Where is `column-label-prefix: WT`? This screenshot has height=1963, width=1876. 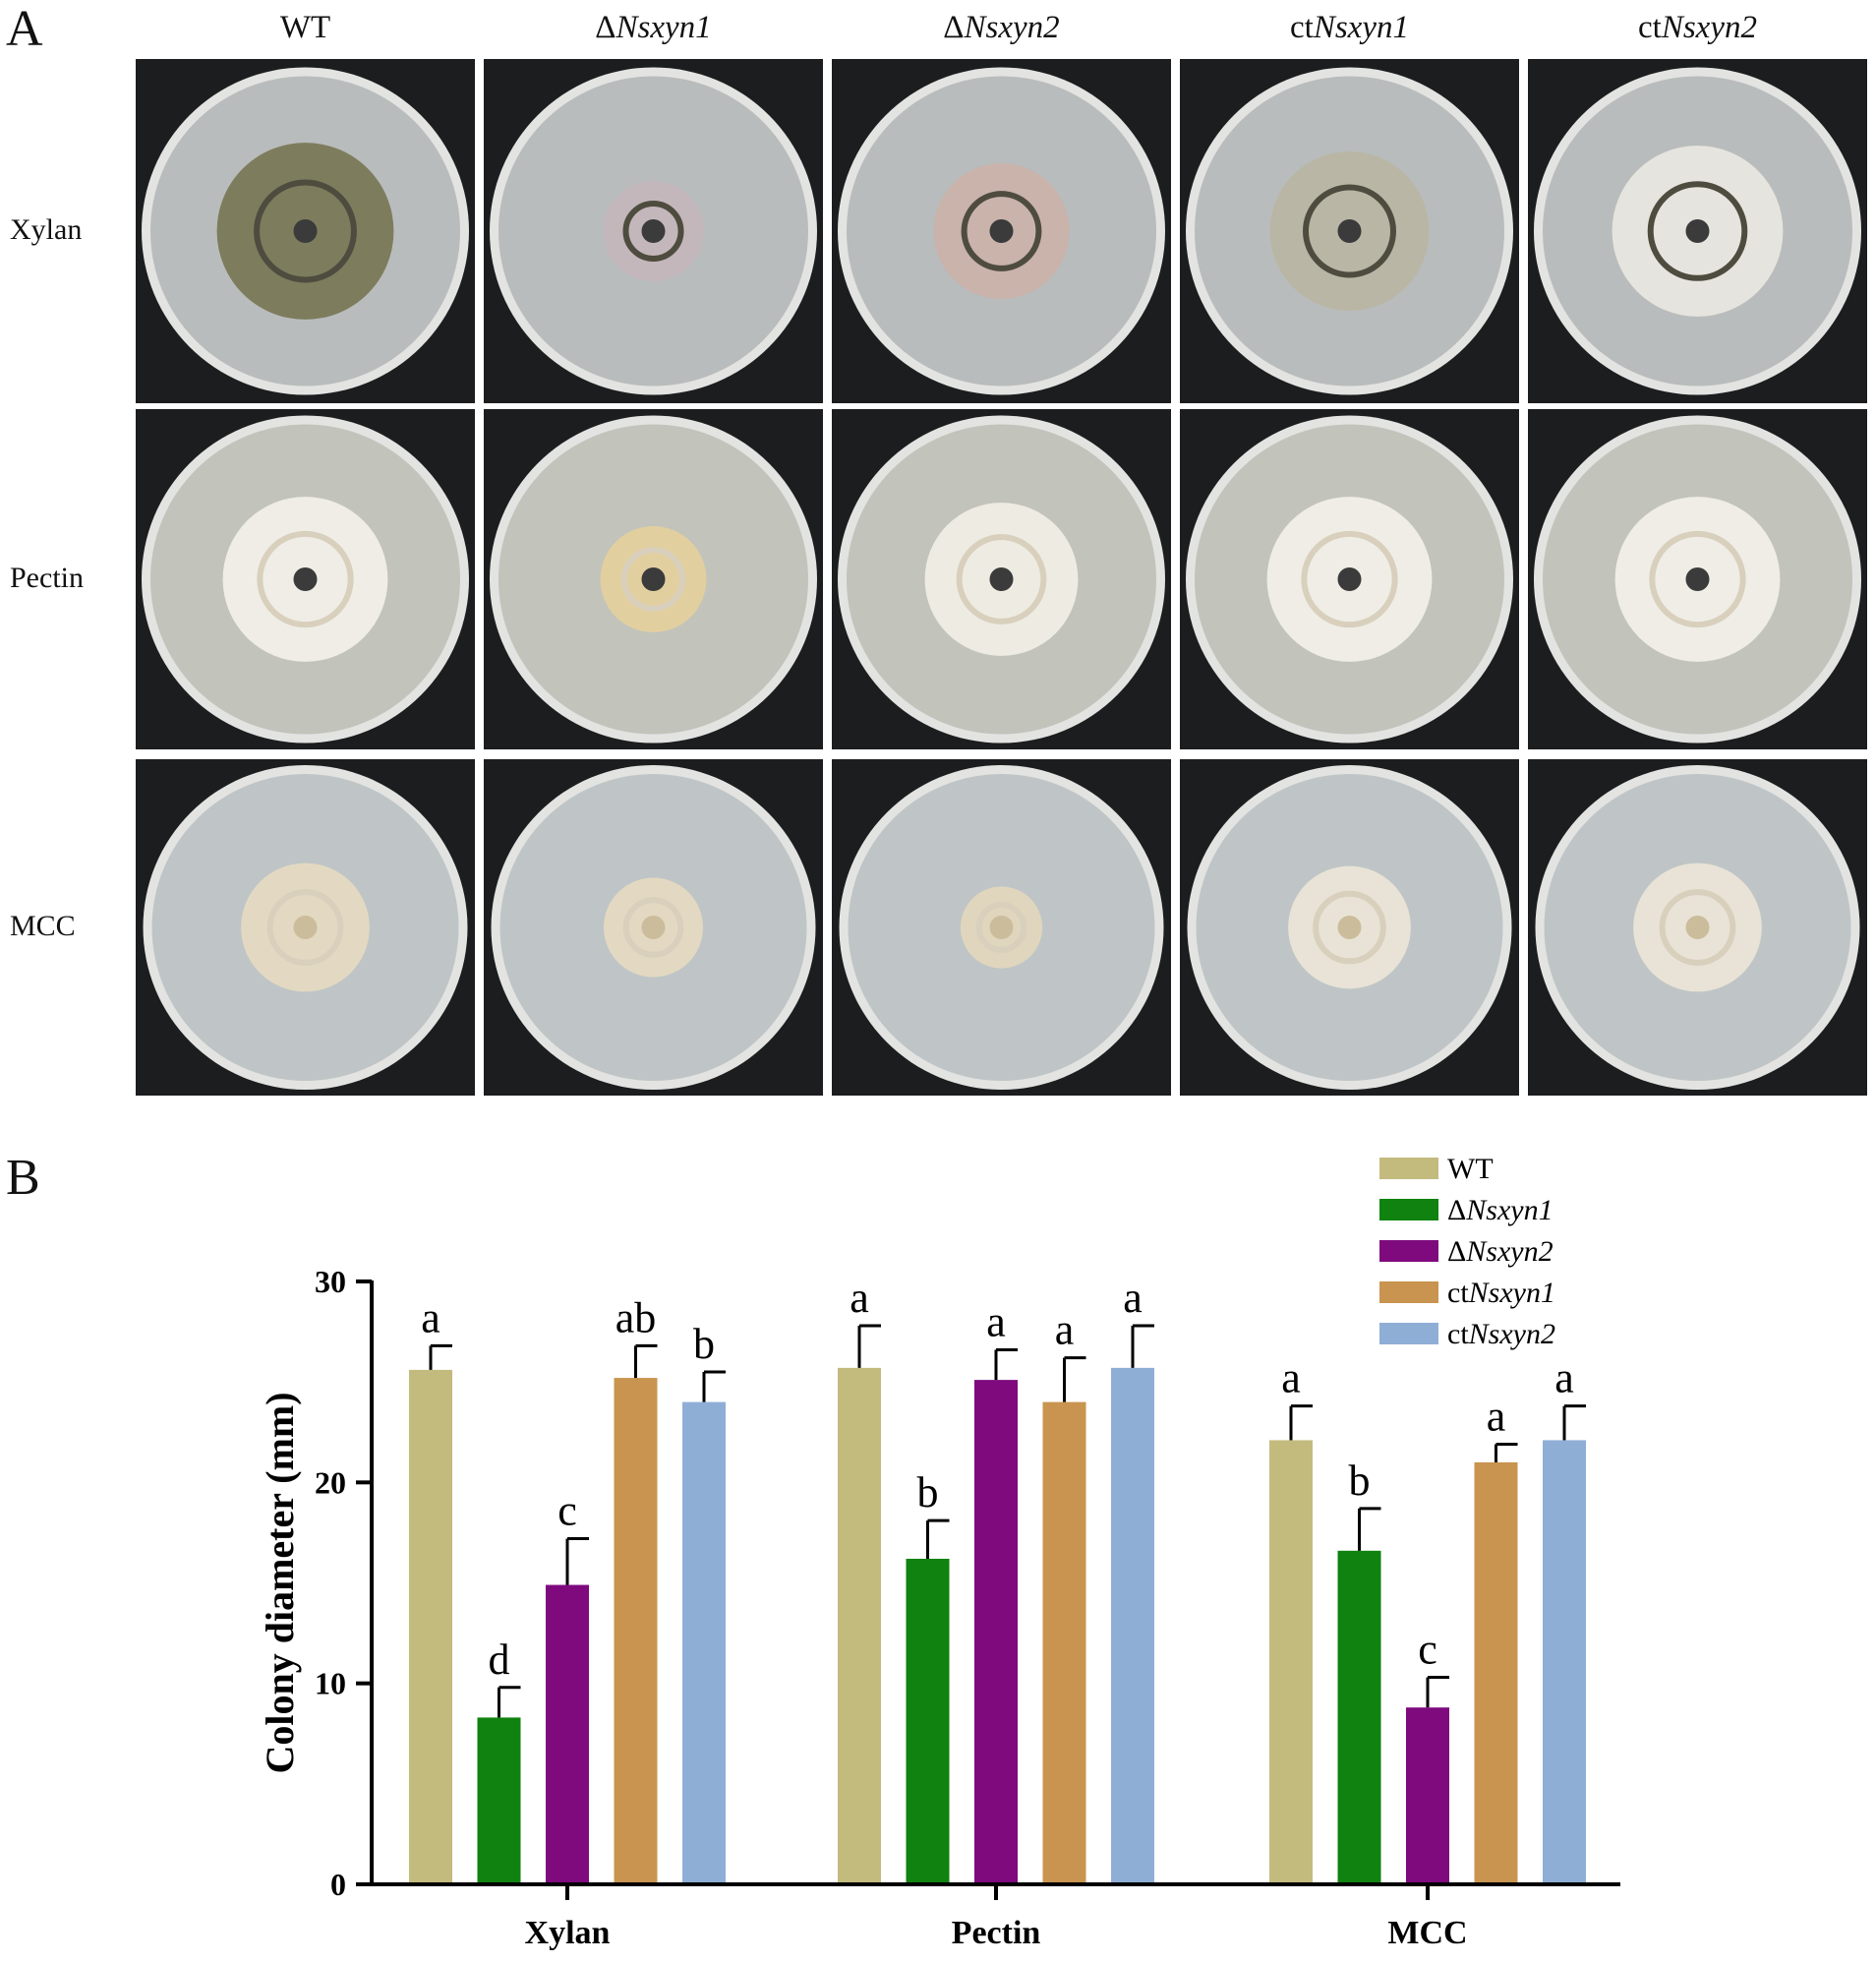 column-label-prefix: WT is located at coordinates (305, 28).